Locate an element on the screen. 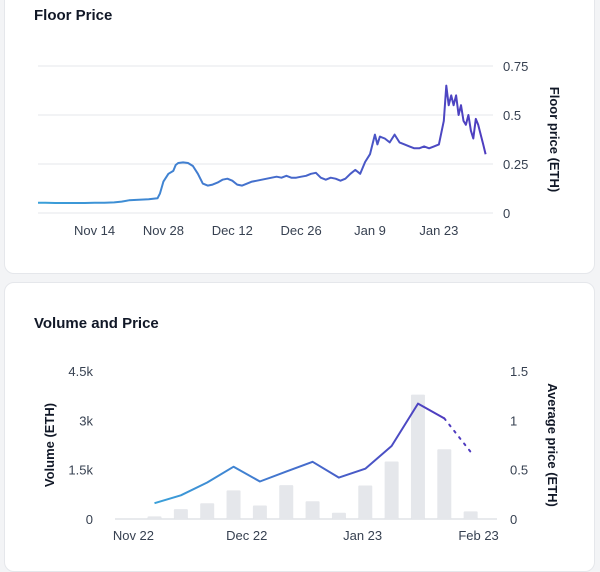 This screenshot has height=572, width=600. volume-x-tick-label: Feb 23 is located at coordinates (478, 535).